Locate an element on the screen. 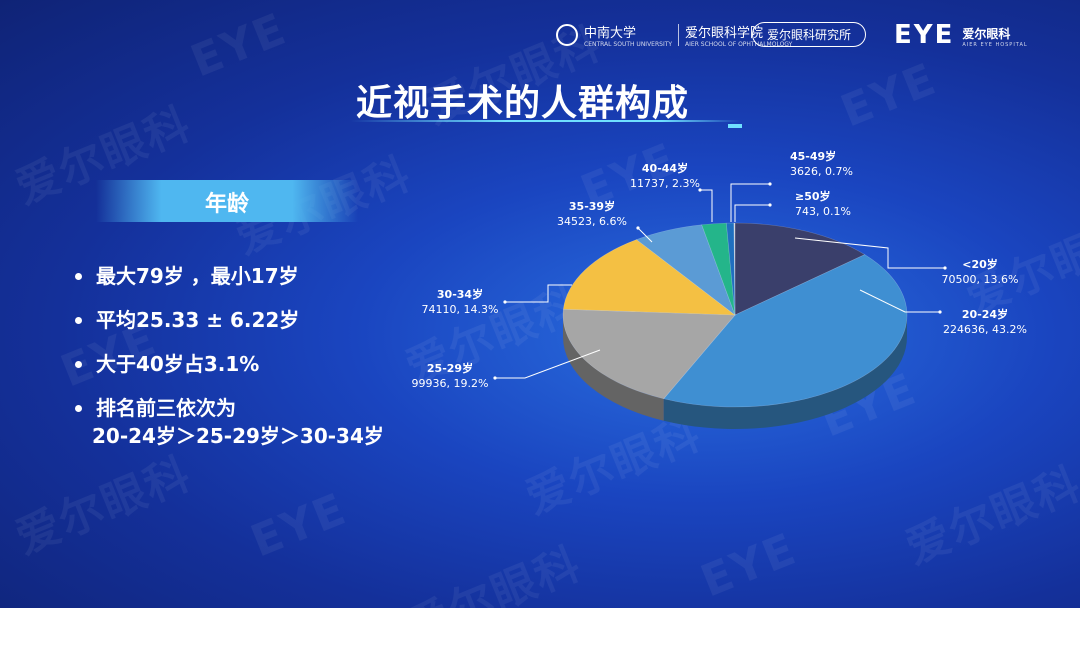 The height and width of the screenshot is (656, 1080). slice-value-label: 224636, 43.2% is located at coordinates (985, 329).